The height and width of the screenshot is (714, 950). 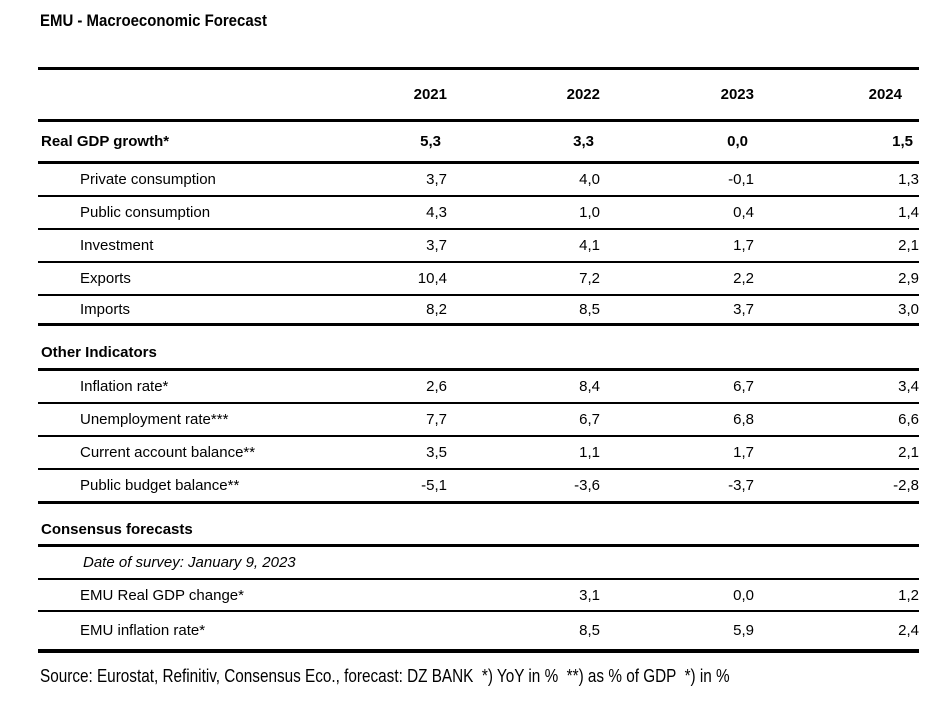 I want to click on cell-2022: 3,1, so click(x=589, y=595).